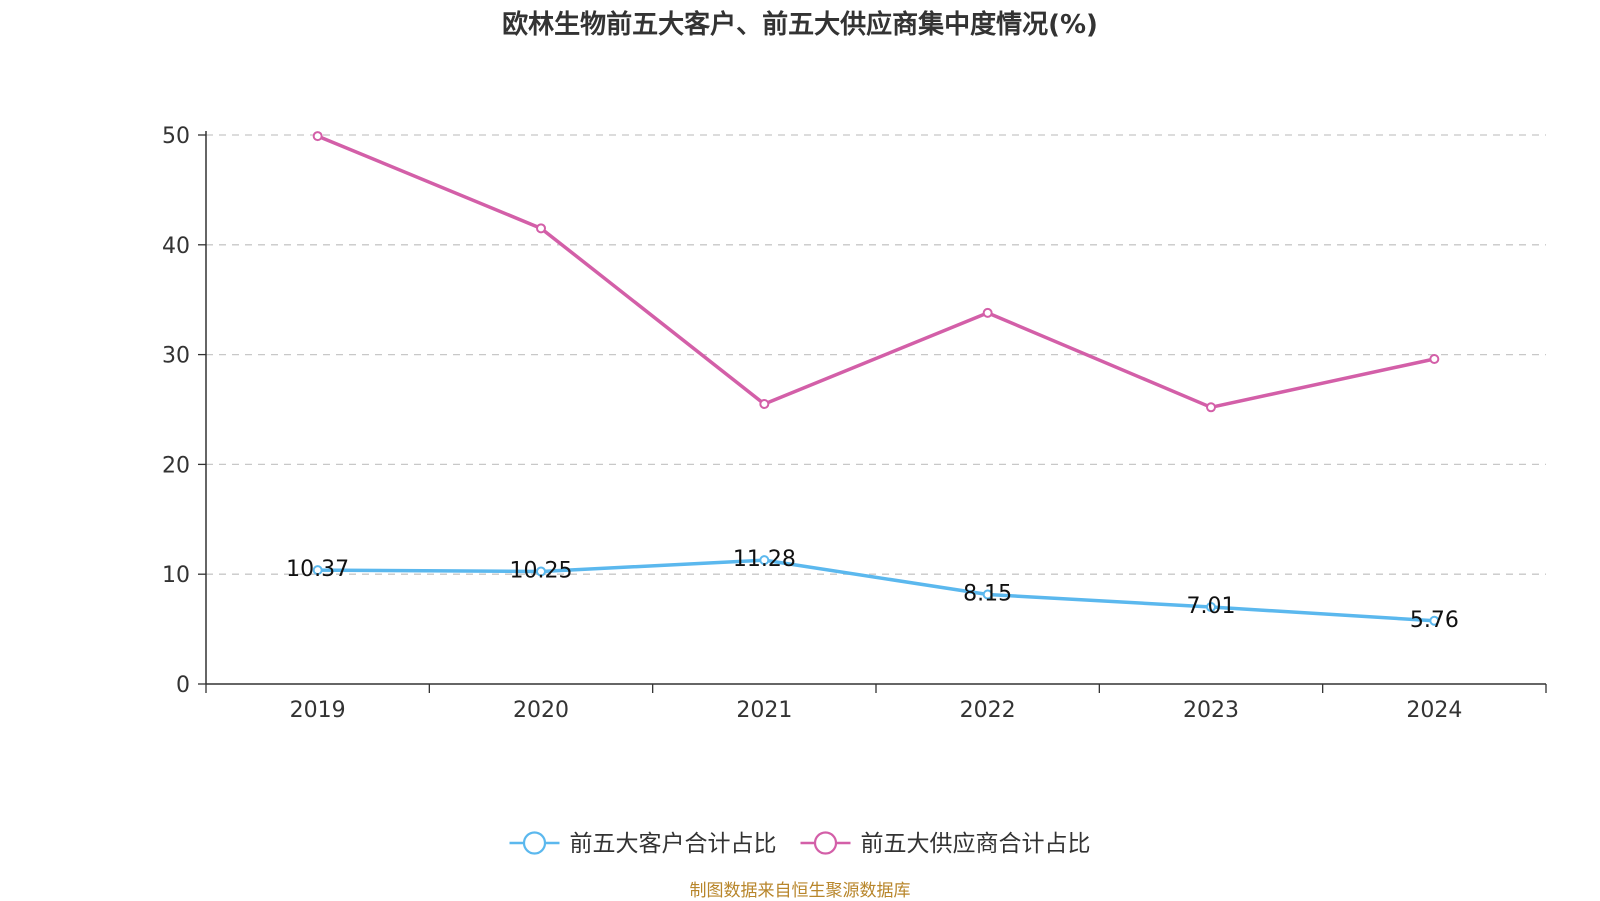 The image size is (1600, 901). What do you see at coordinates (176, 356) in the screenshot?
I see `y-tick-label: 30` at bounding box center [176, 356].